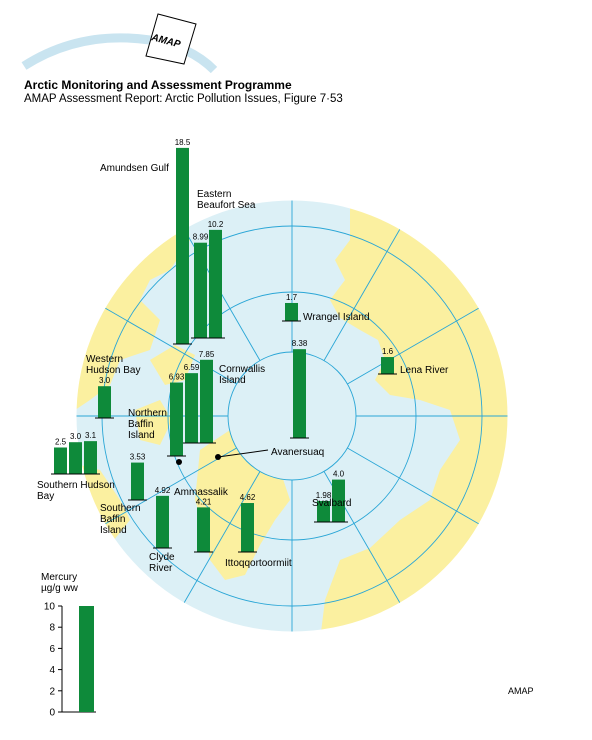 The image size is (592, 740). I want to click on credit: AMAP, so click(521, 691).